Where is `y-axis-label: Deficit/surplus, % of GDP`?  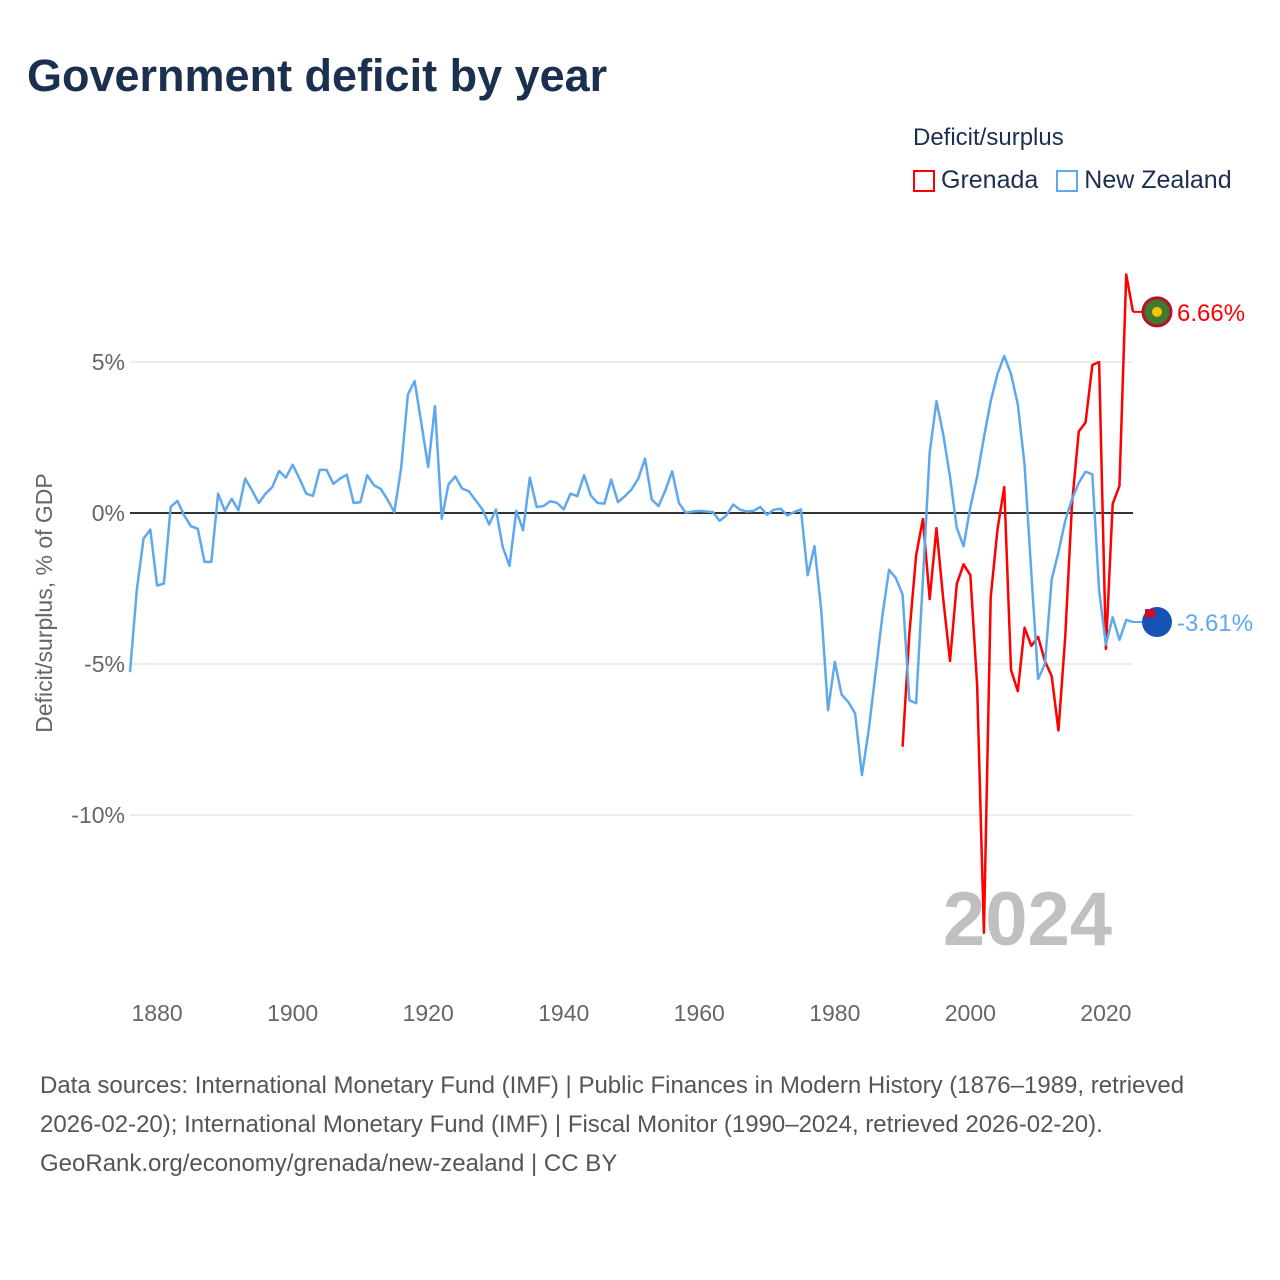
y-axis-label: Deficit/surplus, % of GDP is located at coordinates (44, 602).